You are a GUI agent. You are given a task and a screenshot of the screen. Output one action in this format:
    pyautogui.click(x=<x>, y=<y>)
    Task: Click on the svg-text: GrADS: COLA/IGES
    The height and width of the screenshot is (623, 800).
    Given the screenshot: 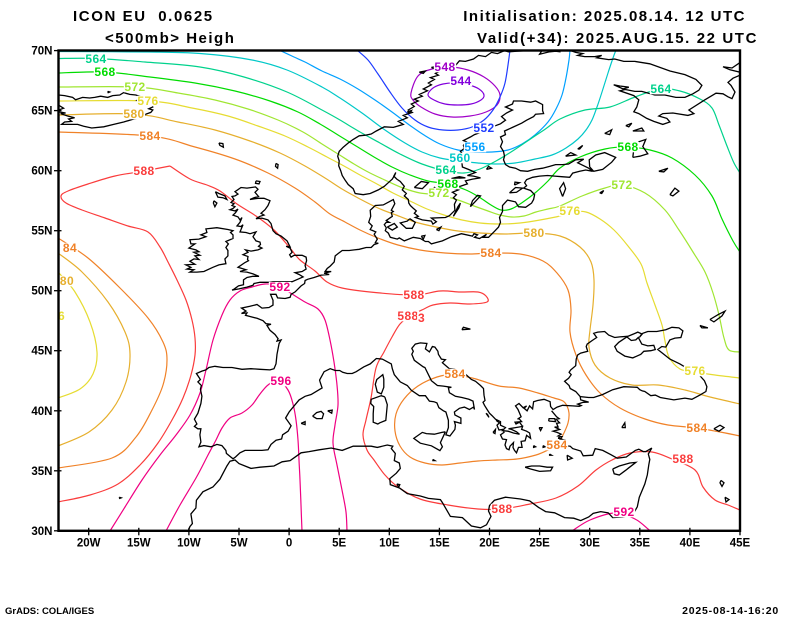 What is the action you would take?
    pyautogui.click(x=49, y=611)
    